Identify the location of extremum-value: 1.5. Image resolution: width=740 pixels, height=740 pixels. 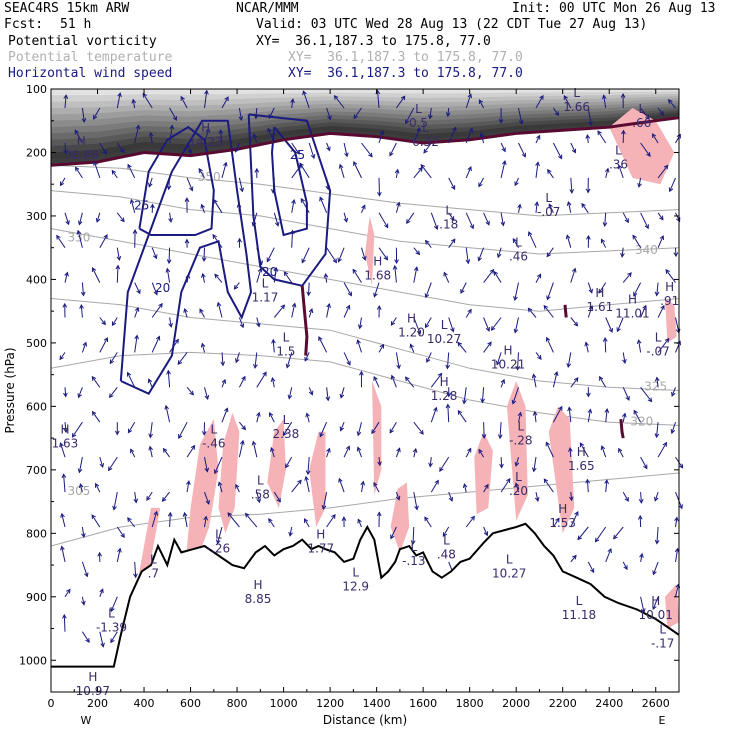
(285, 352).